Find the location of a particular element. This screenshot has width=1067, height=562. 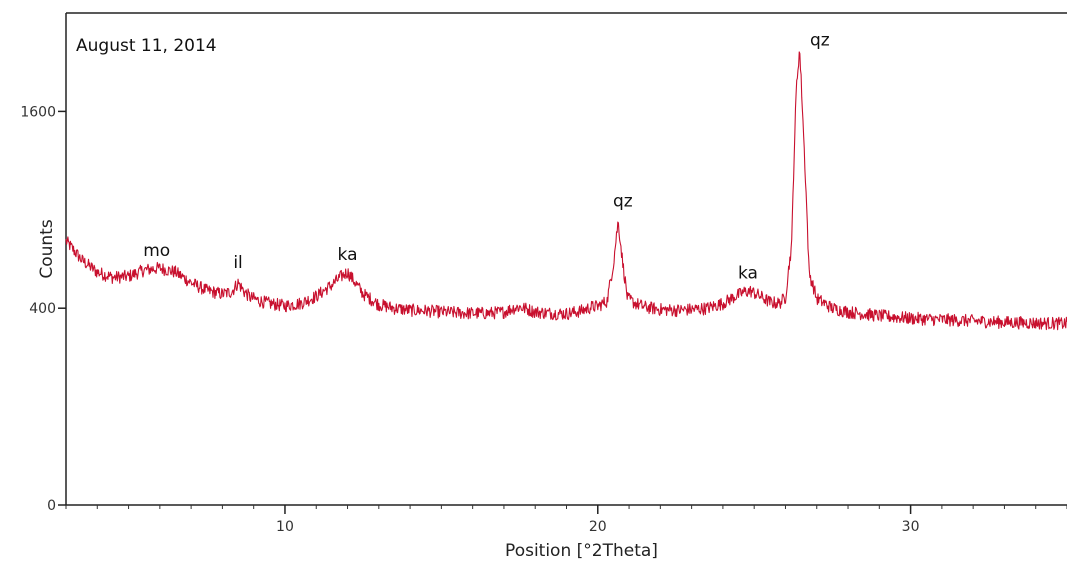

y-ticks: 0 400 1600 is located at coordinates (43, 309).